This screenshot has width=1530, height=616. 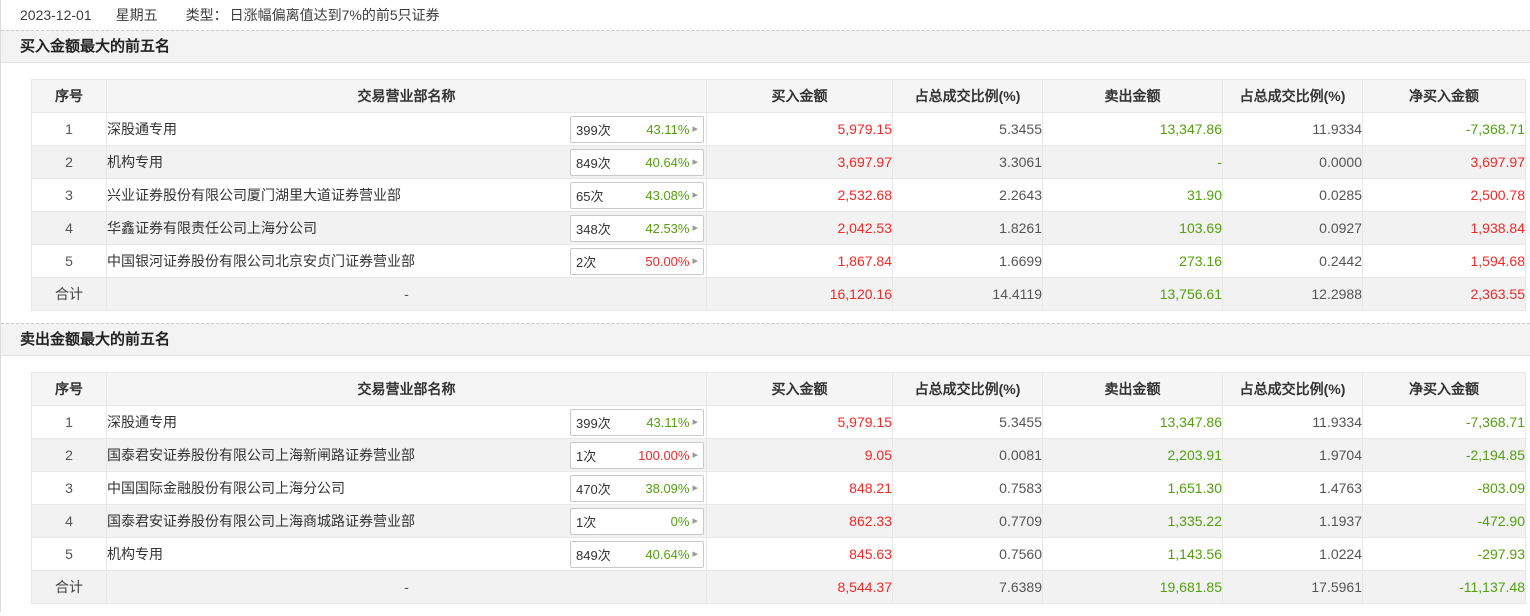 I want to click on win-rate-percent: 100.00%, so click(x=664, y=455).